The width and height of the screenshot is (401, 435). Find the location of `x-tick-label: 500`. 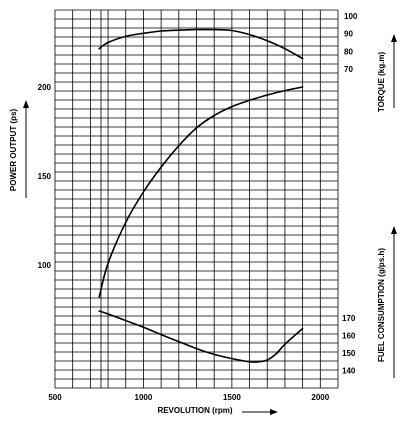

x-tick-label: 500 is located at coordinates (55, 397).